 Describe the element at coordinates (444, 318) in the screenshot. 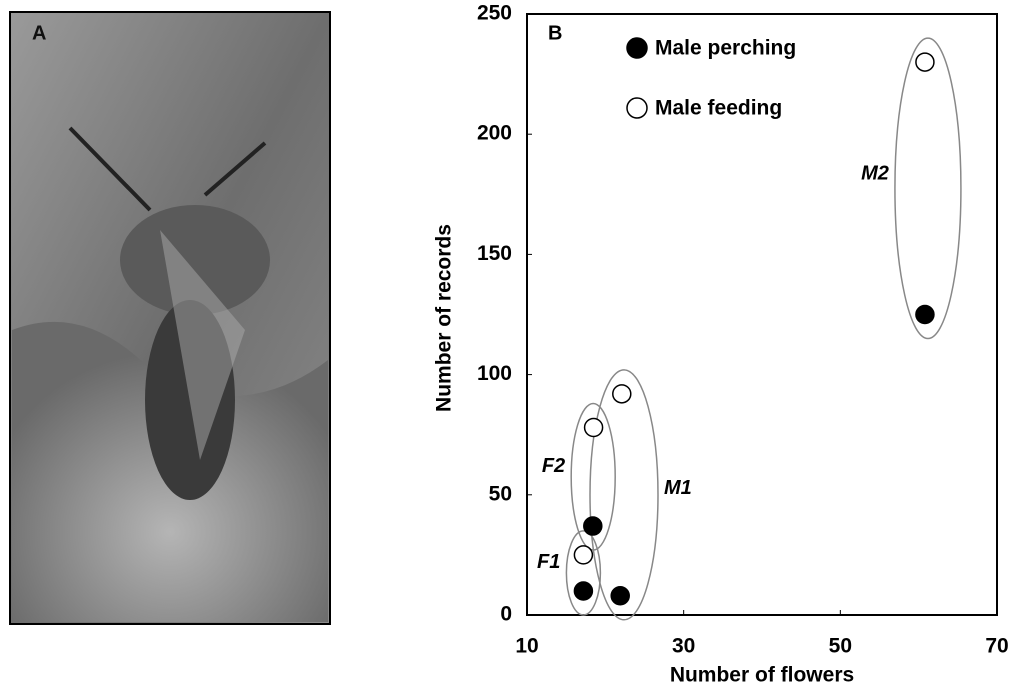

I see `y-axis-title: Number of records` at that location.